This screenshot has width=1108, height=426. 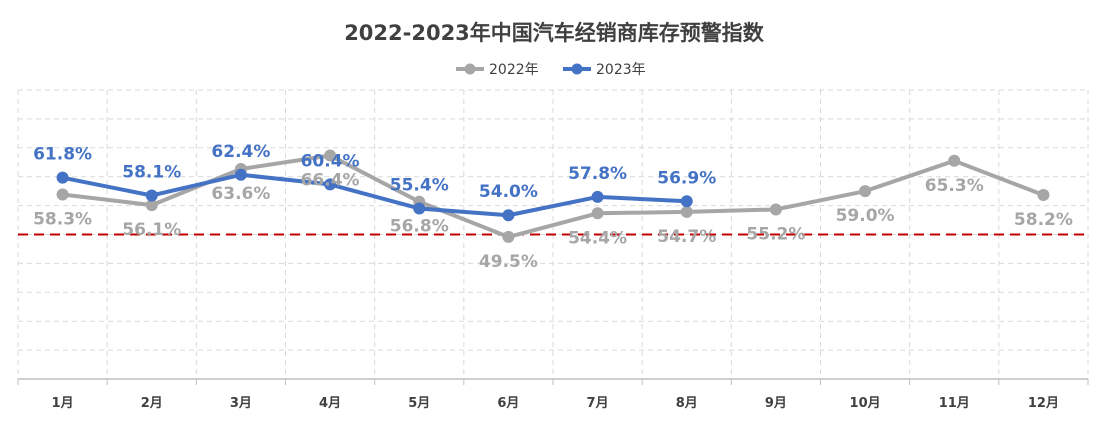 What do you see at coordinates (597, 174) in the screenshot?
I see `data-label-2023: 57.8%` at bounding box center [597, 174].